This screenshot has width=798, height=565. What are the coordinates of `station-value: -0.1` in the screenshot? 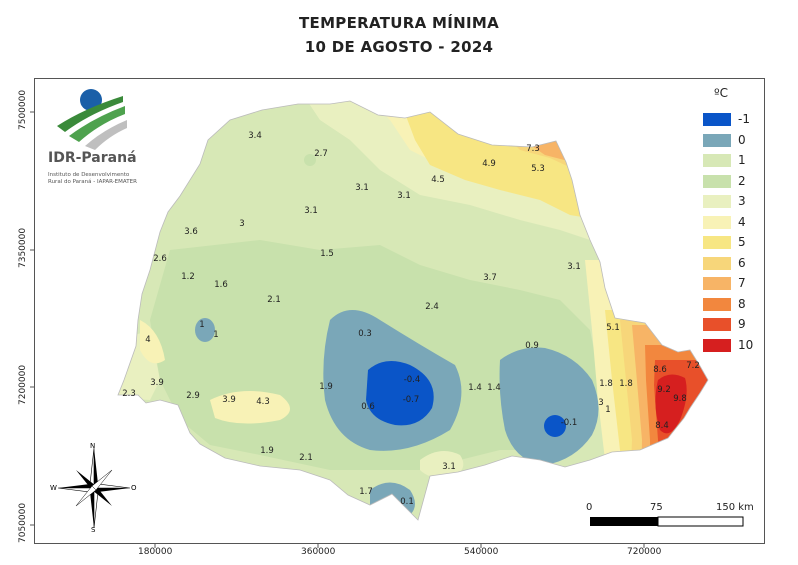 It's located at (569, 423).